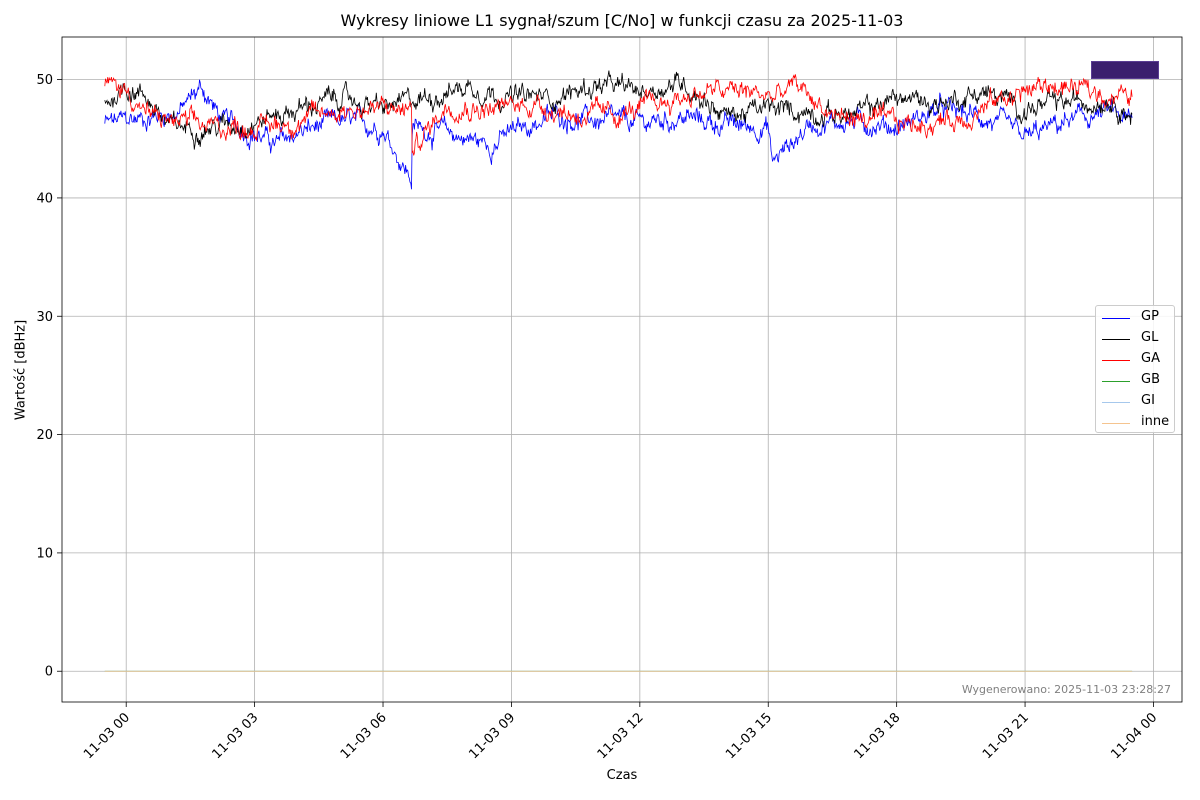  What do you see at coordinates (1125, 70) in the screenshot?
I see `logo-badge` at bounding box center [1125, 70].